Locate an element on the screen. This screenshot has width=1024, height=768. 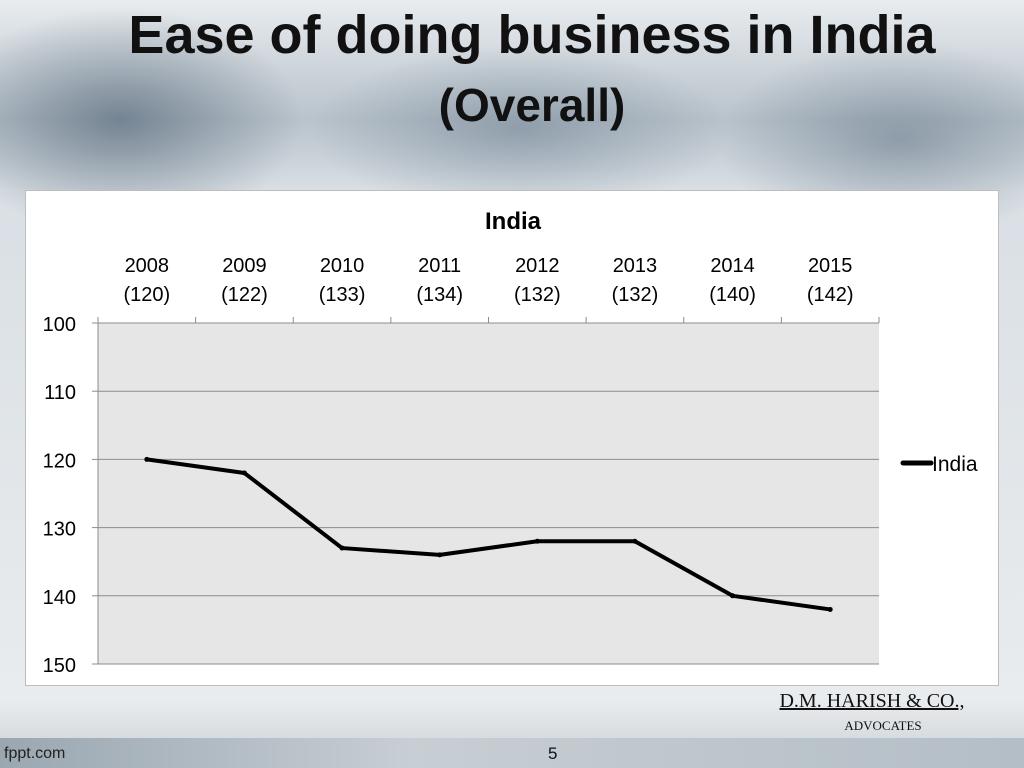
footer-bar is located at coordinates (512, 753).